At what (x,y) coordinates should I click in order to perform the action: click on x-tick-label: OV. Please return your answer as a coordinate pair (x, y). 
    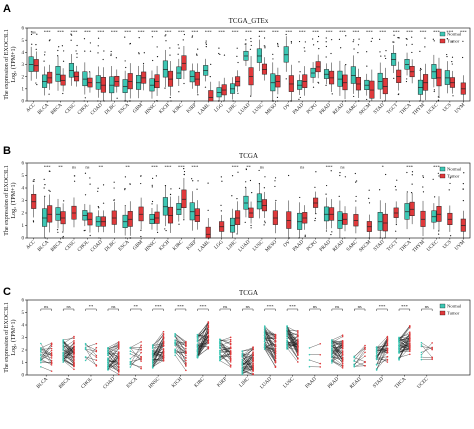
    Looking at the image, I should click on (287, 107).